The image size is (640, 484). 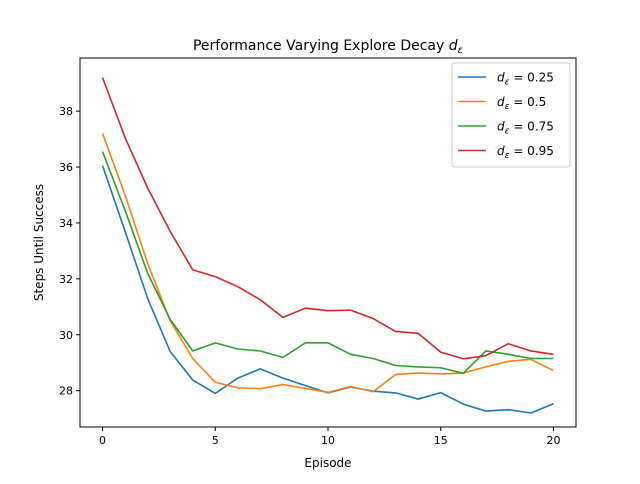 What do you see at coordinates (521, 103) in the screenshot?
I see `legend-label: dε = 0.5` at bounding box center [521, 103].